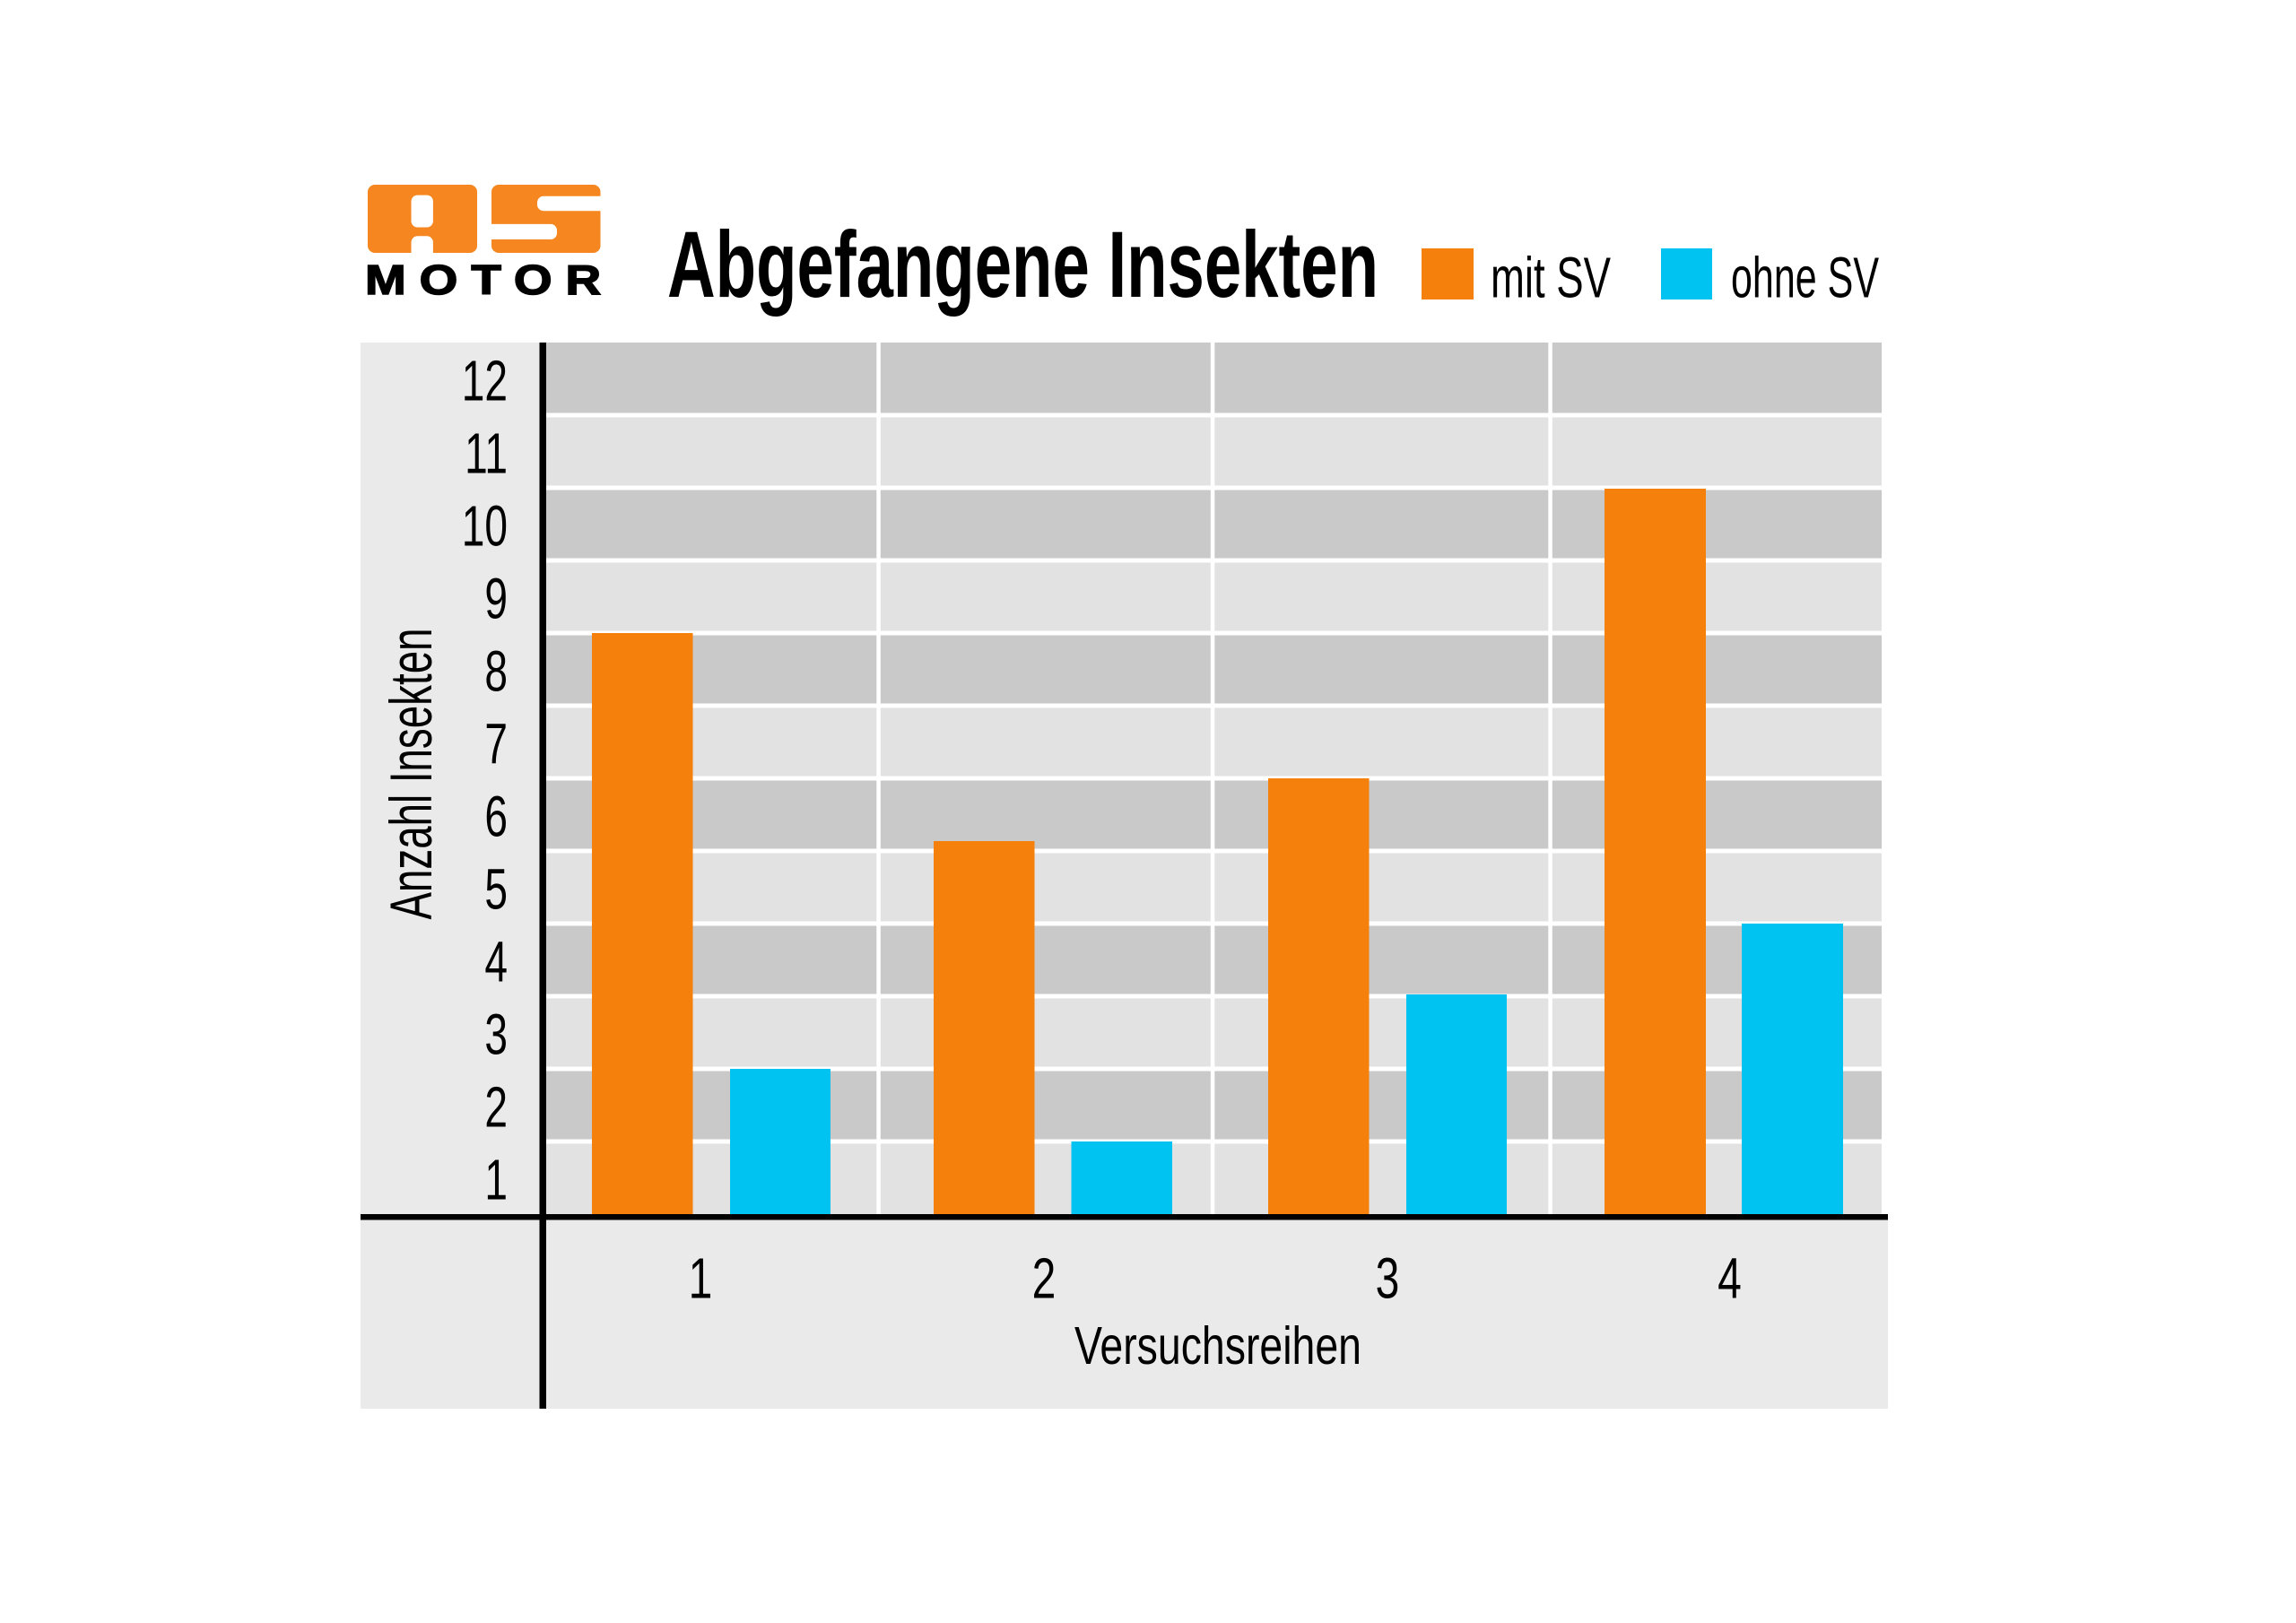  What do you see at coordinates (496, 671) in the screenshot?
I see `svg-text: 8` at bounding box center [496, 671].